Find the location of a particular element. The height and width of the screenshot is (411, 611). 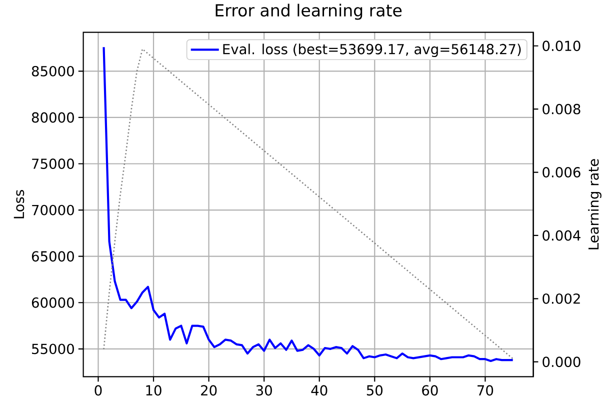

y-tick-label: 70000 is located at coordinates (53, 210).